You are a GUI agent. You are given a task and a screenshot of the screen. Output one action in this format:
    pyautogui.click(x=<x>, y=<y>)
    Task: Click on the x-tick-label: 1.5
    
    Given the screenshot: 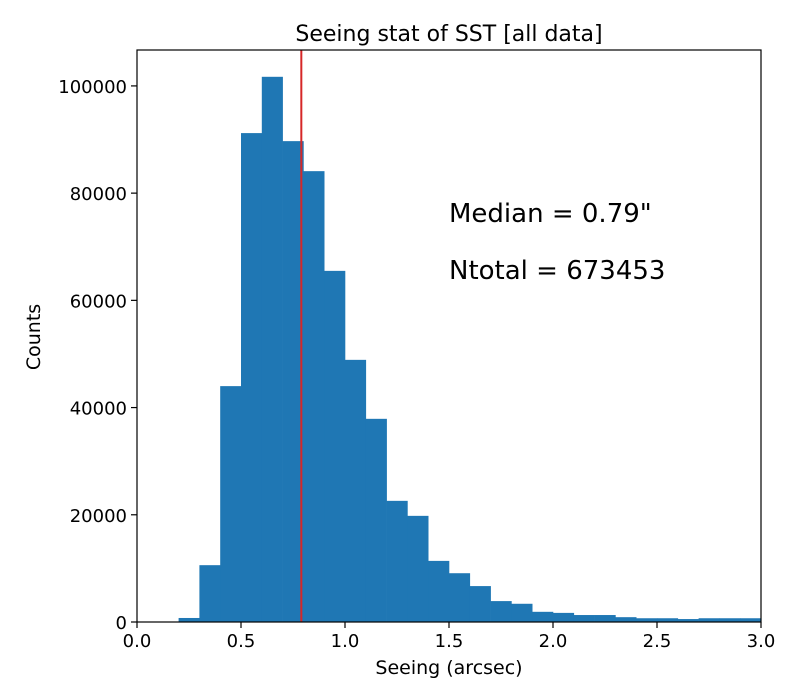 What is the action you would take?
    pyautogui.click(x=449, y=641)
    